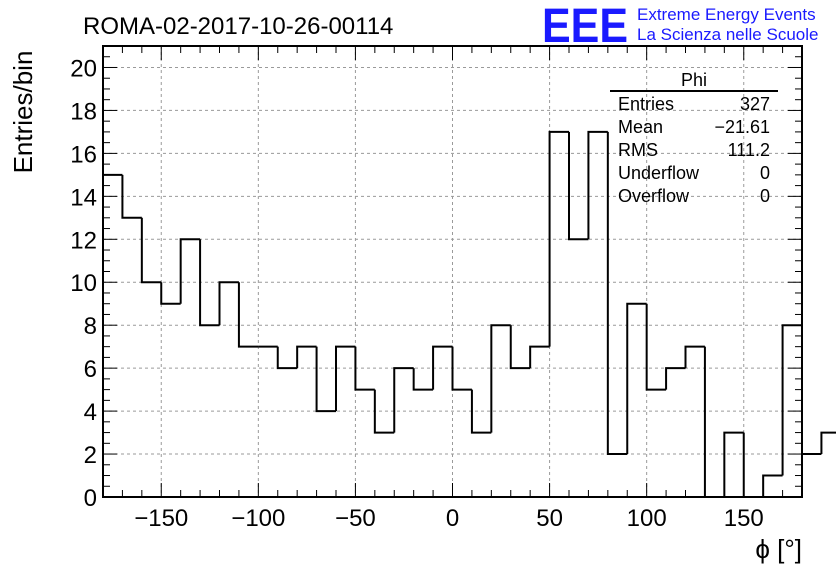 The image size is (836, 572). Describe the element at coordinates (90, 455) in the screenshot. I see `y-tick-label: 2` at that location.